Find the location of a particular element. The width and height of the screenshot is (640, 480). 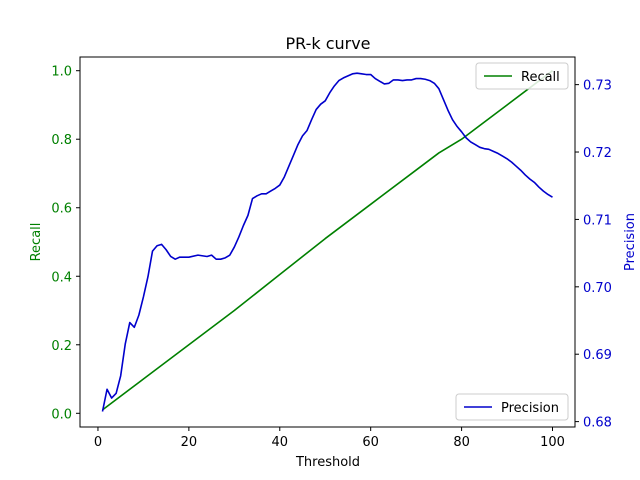

y-right-tick-label-2: 0.70 is located at coordinates (597, 288).